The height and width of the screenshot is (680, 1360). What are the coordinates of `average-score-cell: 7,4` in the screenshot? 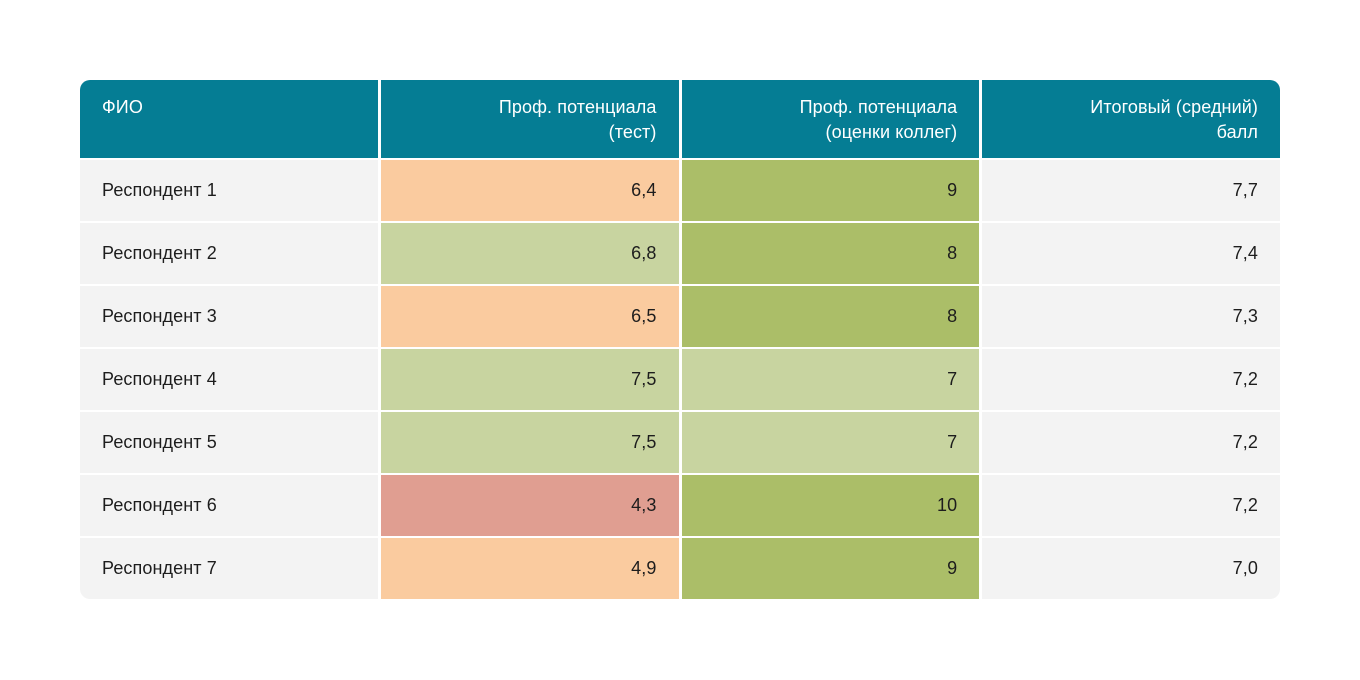 It's located at (1131, 253).